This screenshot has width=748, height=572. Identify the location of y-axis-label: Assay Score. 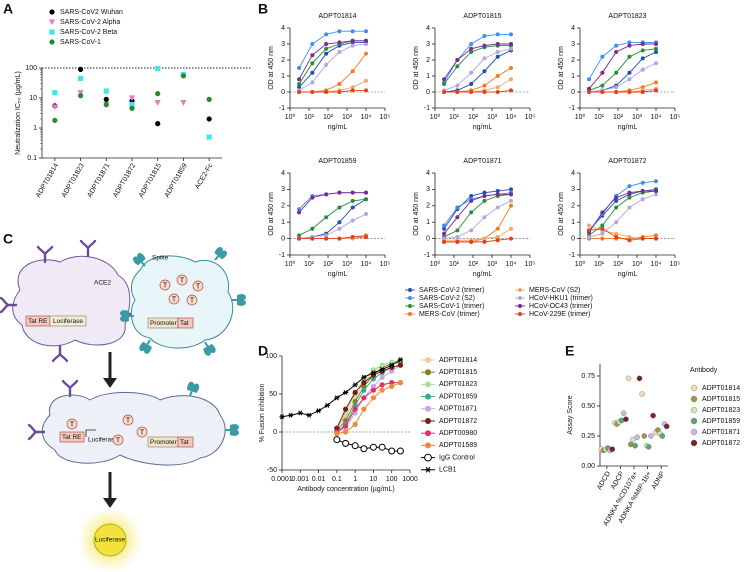
(570, 414).